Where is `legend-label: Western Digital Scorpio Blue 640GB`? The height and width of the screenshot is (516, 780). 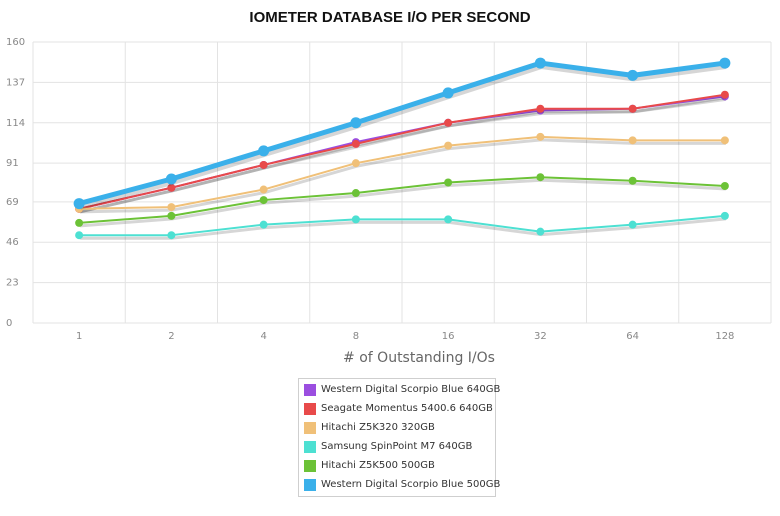 legend-label: Western Digital Scorpio Blue 640GB is located at coordinates (411, 389).